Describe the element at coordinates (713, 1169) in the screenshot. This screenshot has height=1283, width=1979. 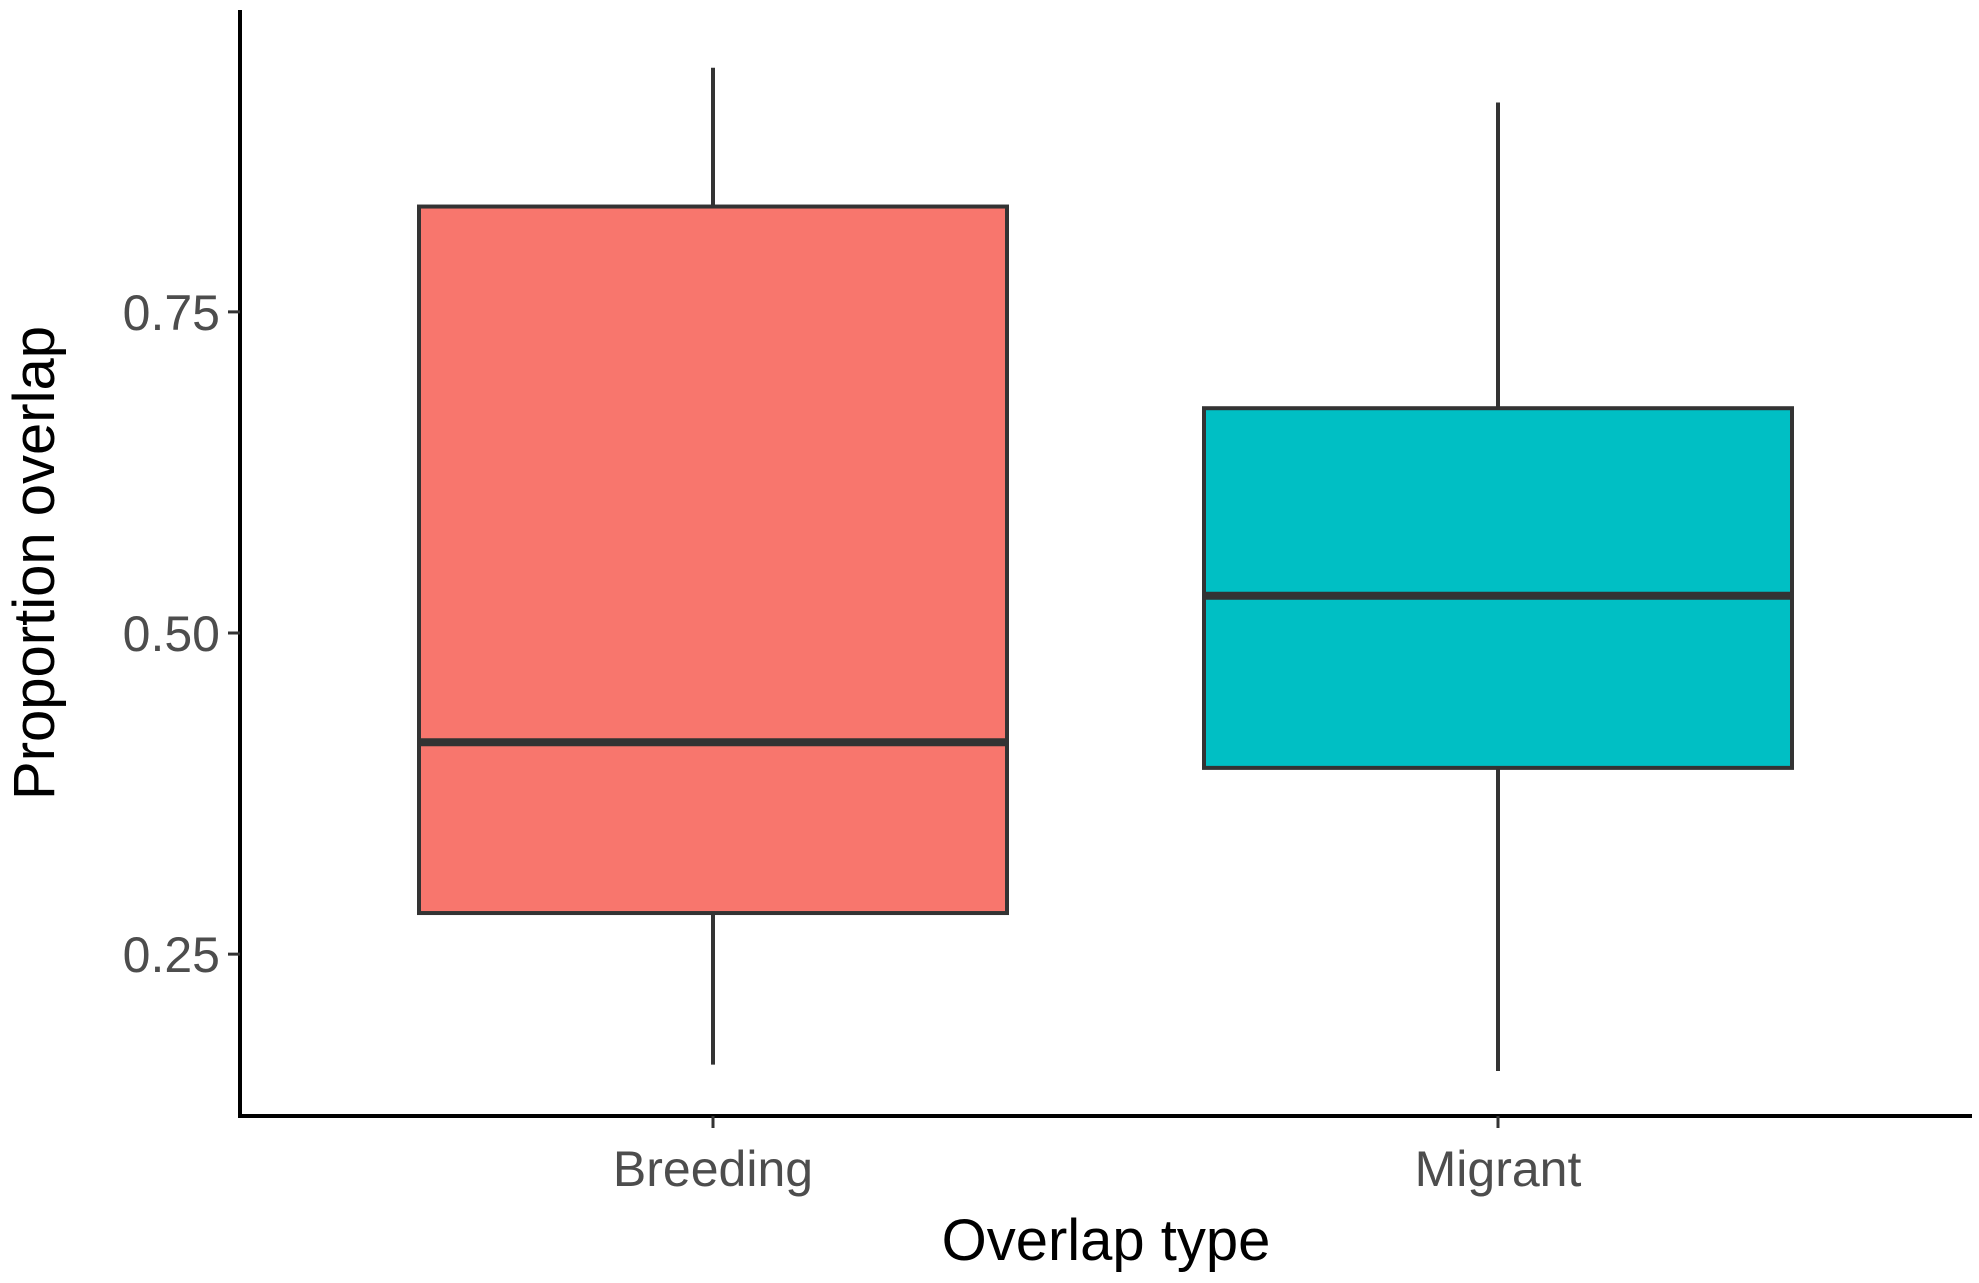
I see `x-tick-label: Breeding` at that location.